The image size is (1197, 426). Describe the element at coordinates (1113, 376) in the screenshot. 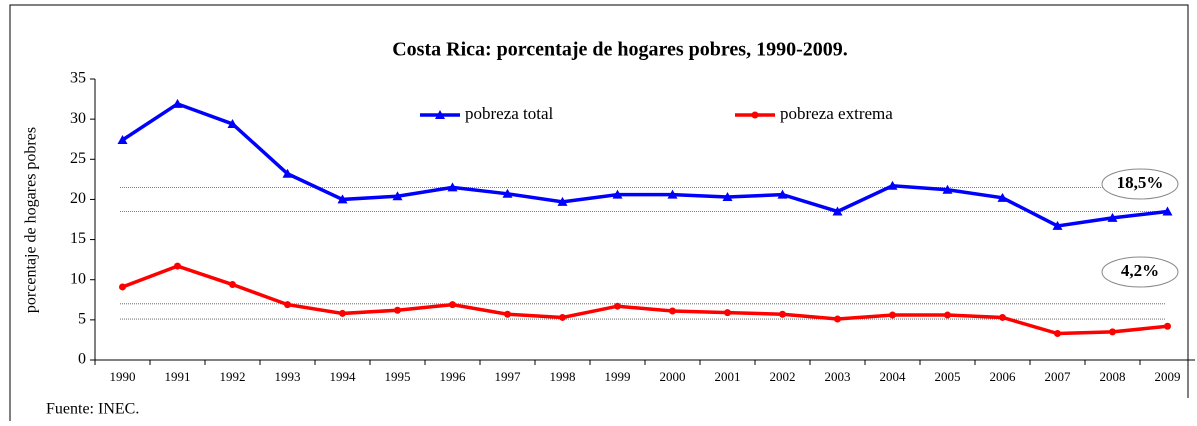

I see `x-tick-label: 2008` at that location.